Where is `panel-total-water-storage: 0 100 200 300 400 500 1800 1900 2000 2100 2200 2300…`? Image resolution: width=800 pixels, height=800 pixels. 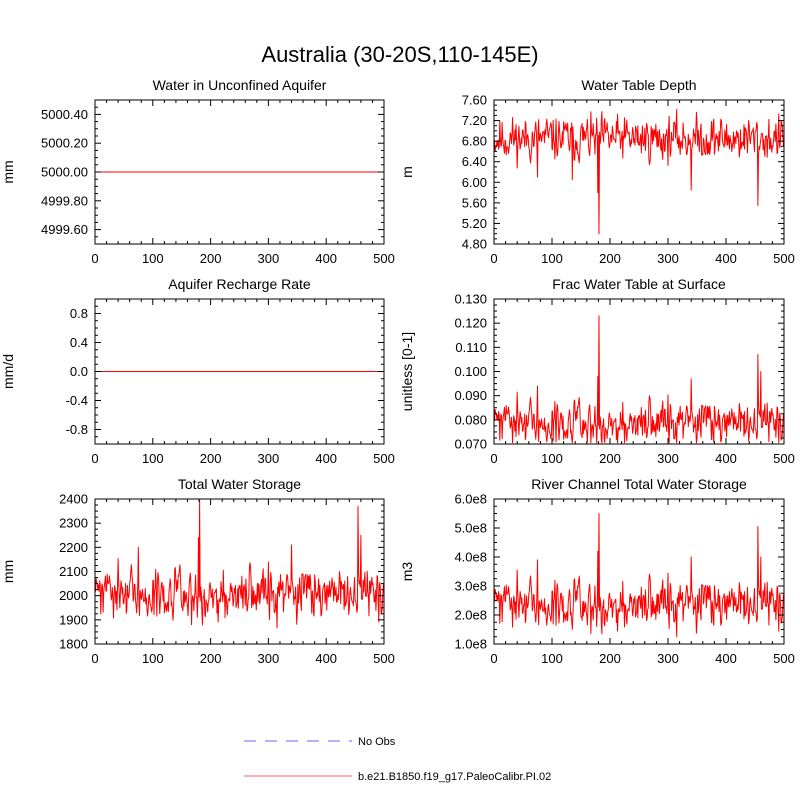 panel-total-water-storage: 0 100 200 300 400 500 1800 1900 2000 2100 2200 2300… is located at coordinates (197, 571).